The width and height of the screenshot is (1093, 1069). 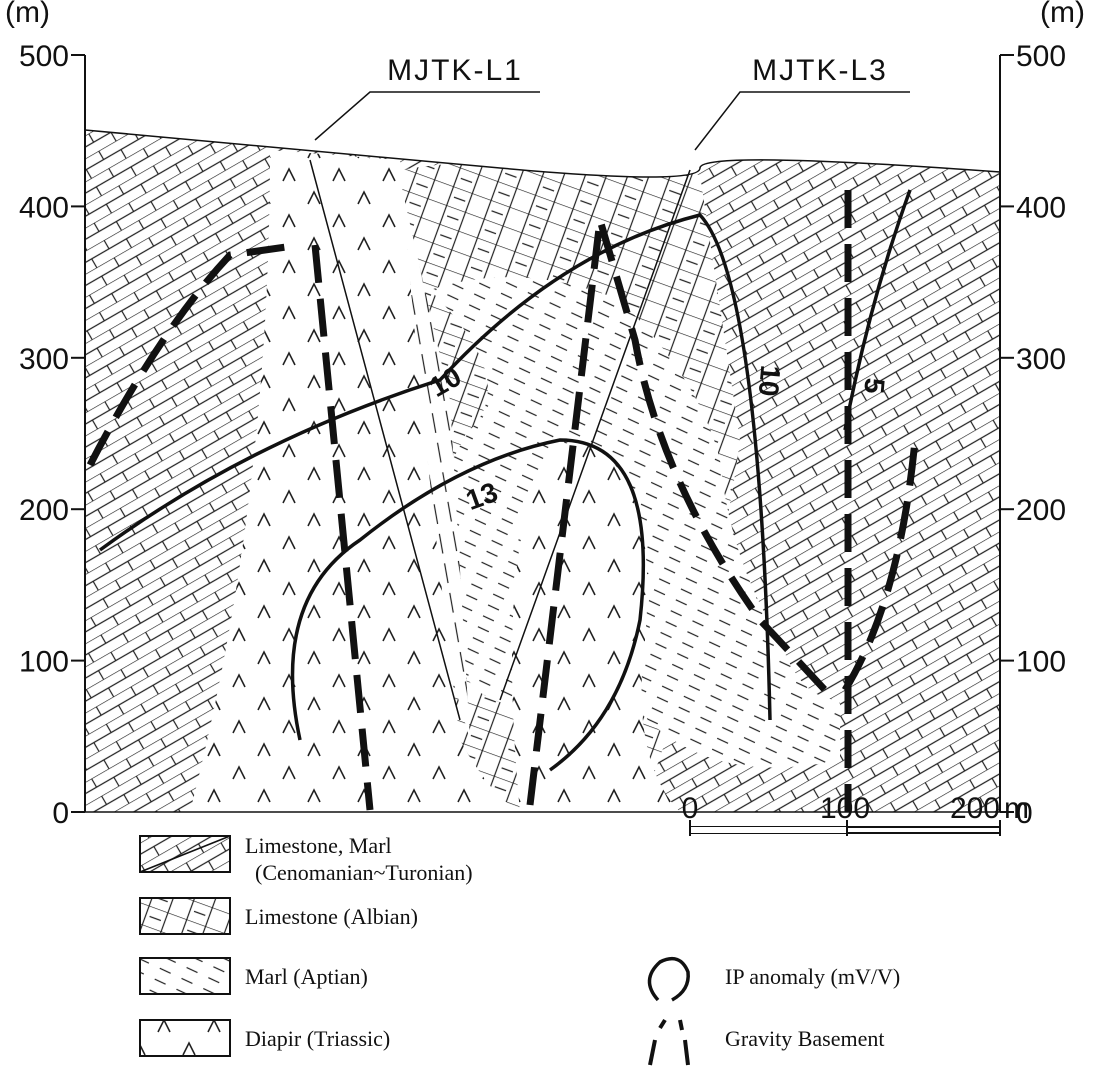 What do you see at coordinates (306, 976) in the screenshot?
I see `legend-label: Marl (Aptian)` at bounding box center [306, 976].